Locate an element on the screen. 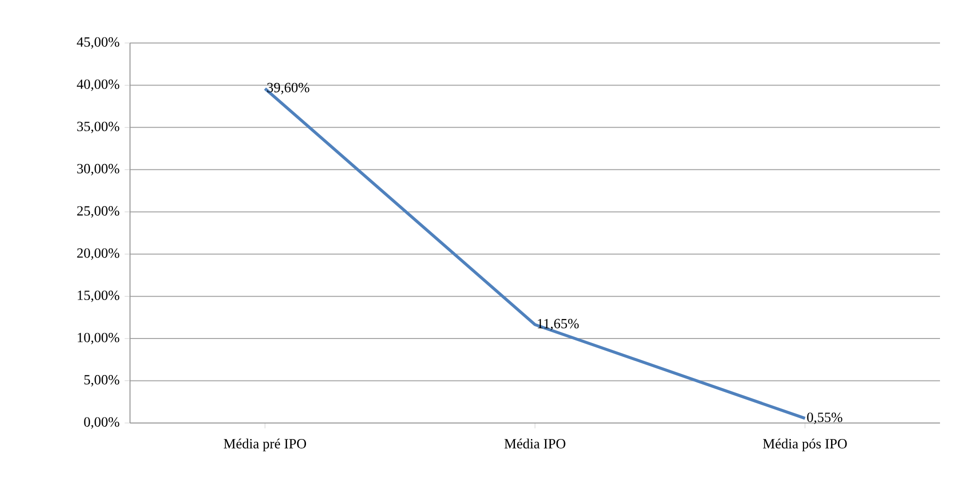 Image resolution: width=956 pixels, height=477 pixels. x-tick-label: Média pós IPO is located at coordinates (805, 445).